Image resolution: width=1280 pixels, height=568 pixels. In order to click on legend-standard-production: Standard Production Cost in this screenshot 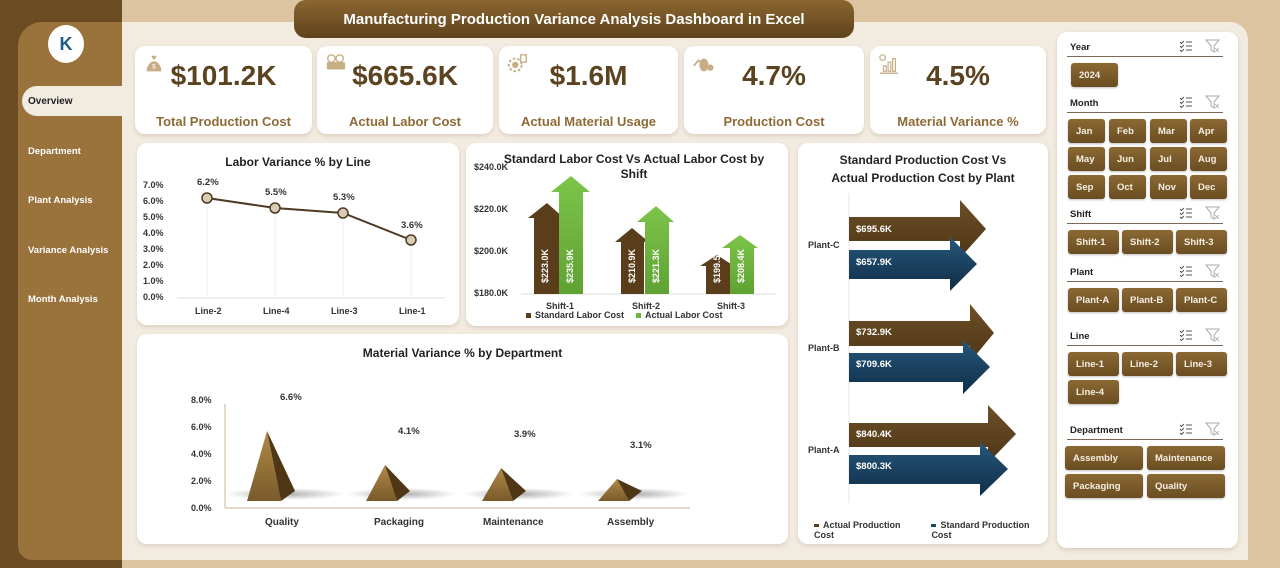, I will do `click(980, 530)`.